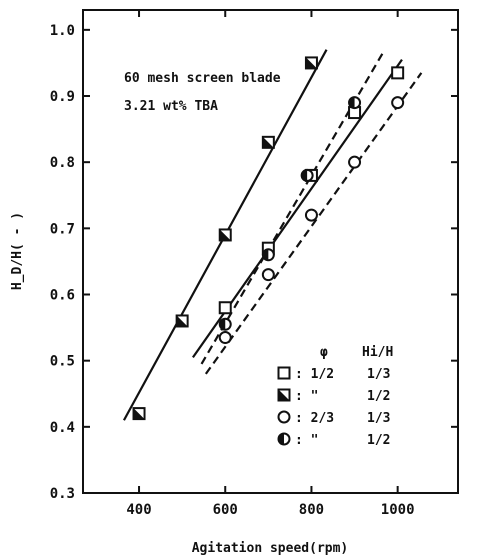  Describe the element at coordinates (171, 106) in the screenshot. I see `annotation-tba: 3.21 wt% TBA` at that location.